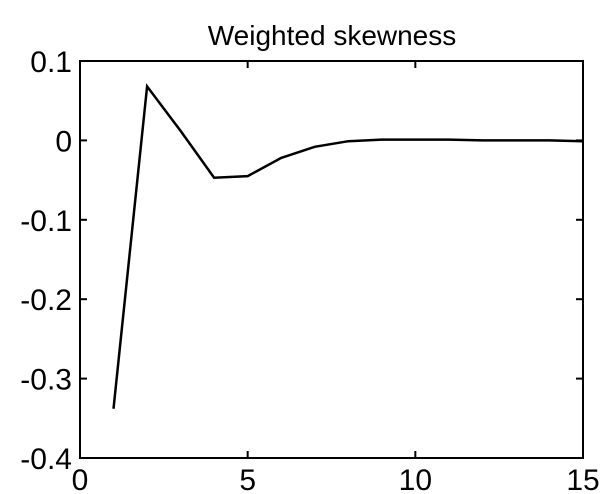  What do you see at coordinates (46, 380) in the screenshot?
I see `y-tick-label: -0.3` at bounding box center [46, 380].